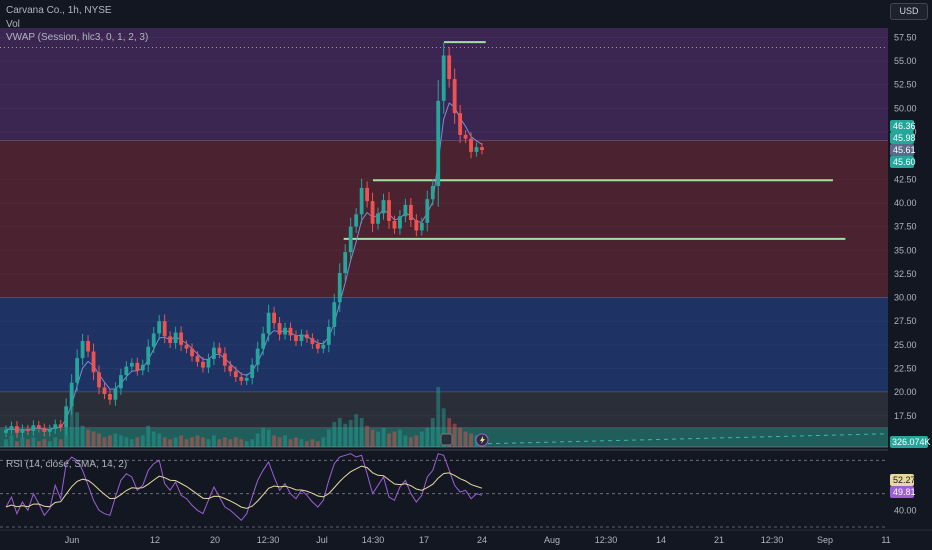 The width and height of the screenshot is (932, 550). What do you see at coordinates (482, 540) in the screenshot?
I see `time-tick-label: 24` at bounding box center [482, 540].